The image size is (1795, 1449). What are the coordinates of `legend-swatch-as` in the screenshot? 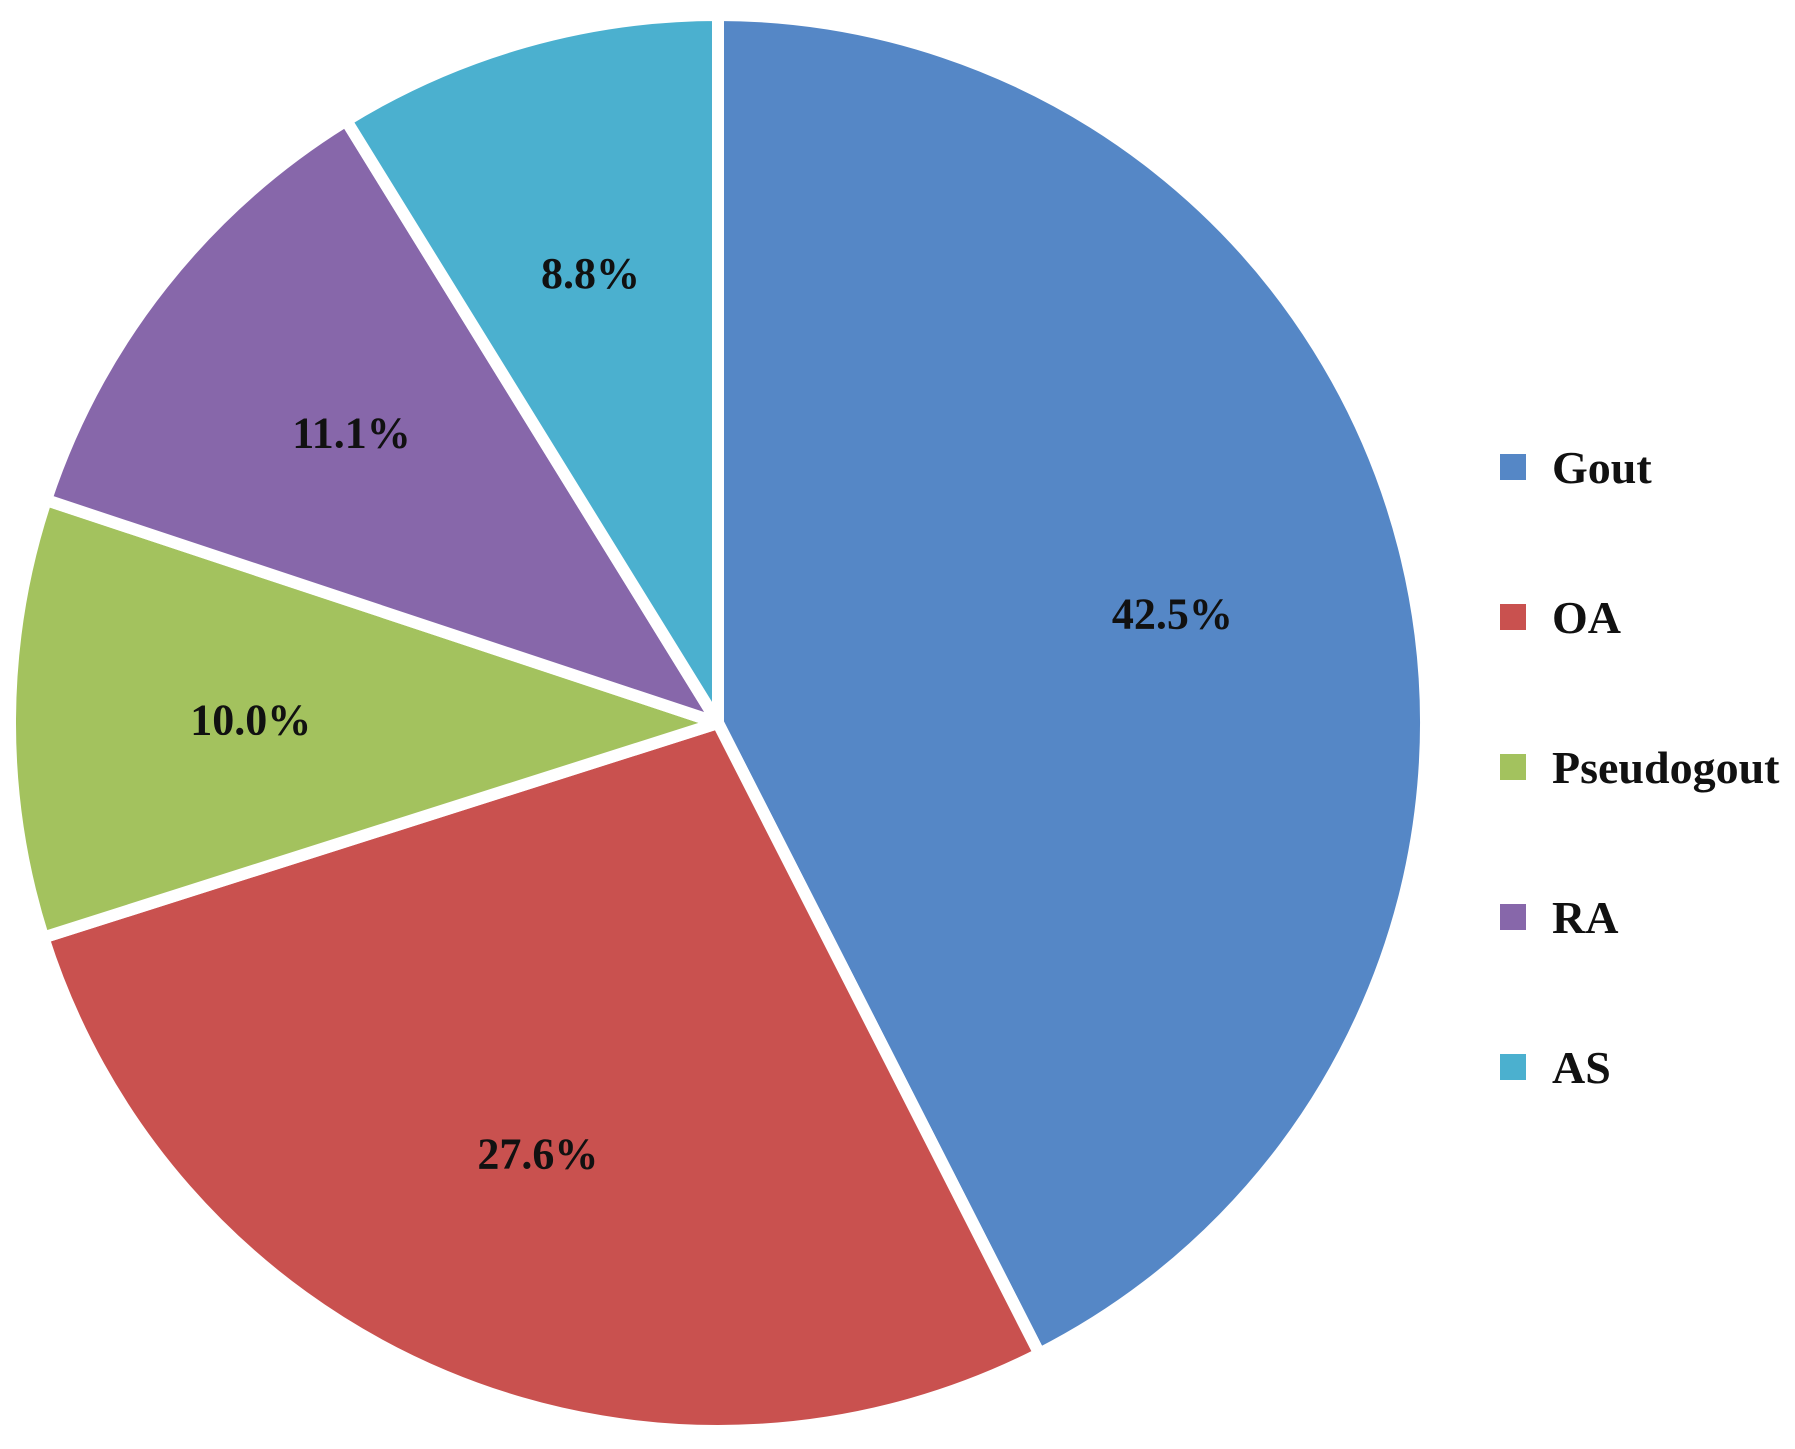 It's located at (1513, 1067).